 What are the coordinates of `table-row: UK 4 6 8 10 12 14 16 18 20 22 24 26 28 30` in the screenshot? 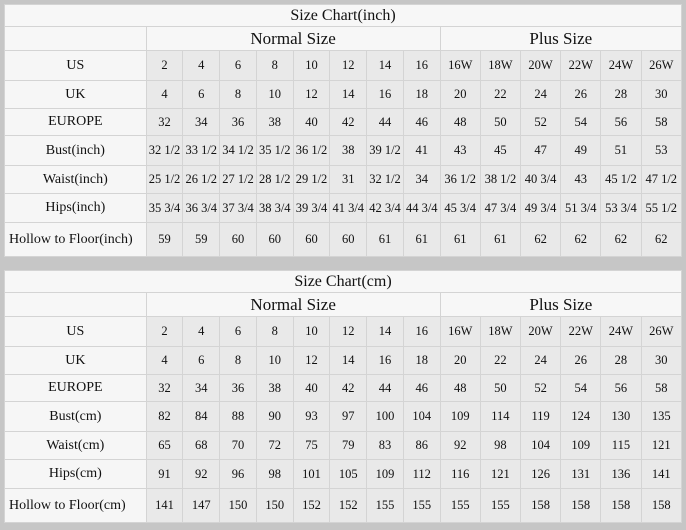 It's located at (343, 94).